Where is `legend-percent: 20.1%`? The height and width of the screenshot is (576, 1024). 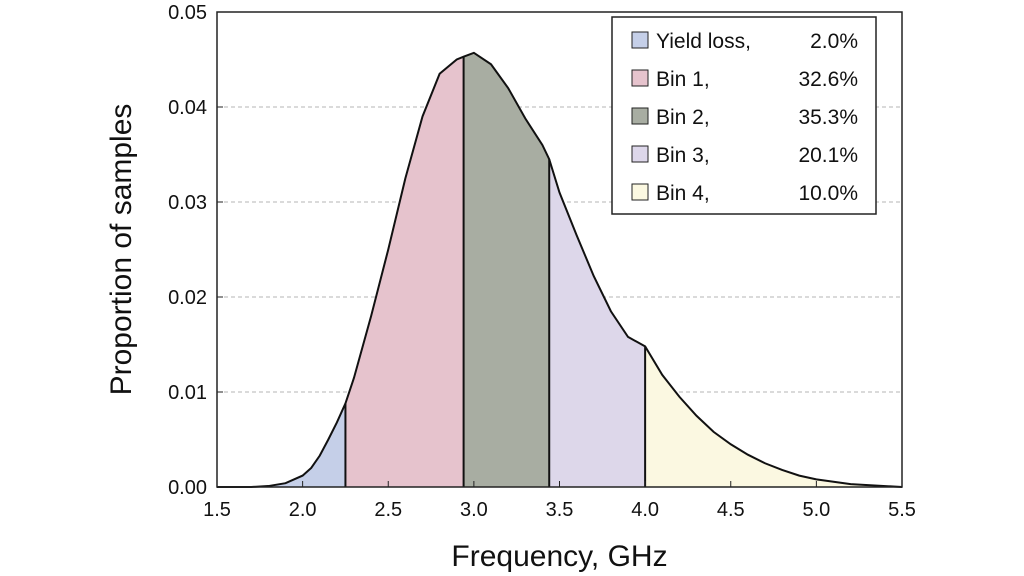 legend-percent: 20.1% is located at coordinates (828, 155).